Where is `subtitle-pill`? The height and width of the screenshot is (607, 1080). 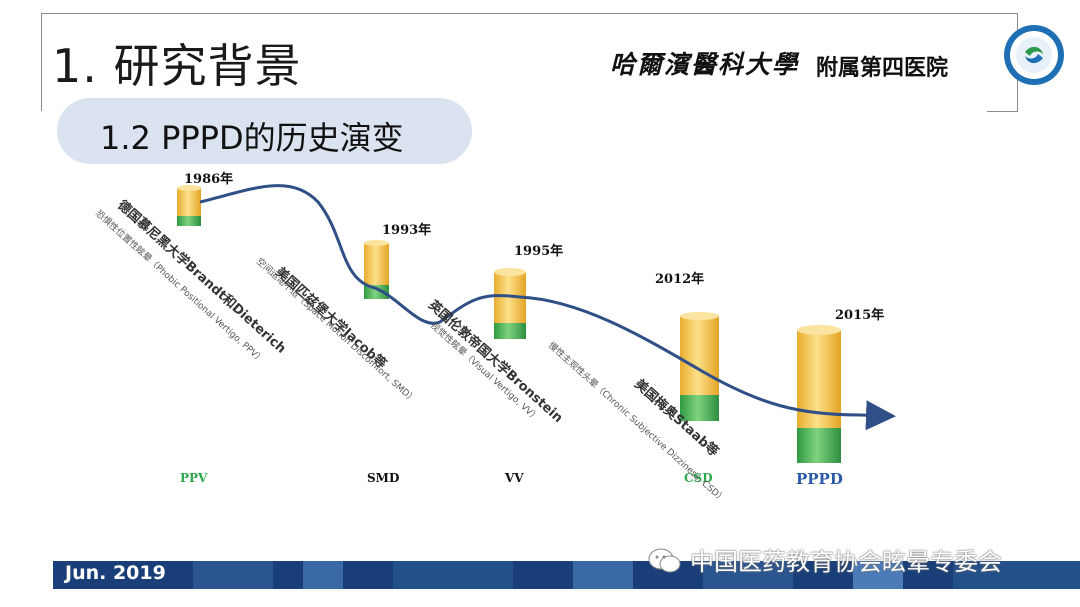
subtitle-pill is located at coordinates (264, 131).